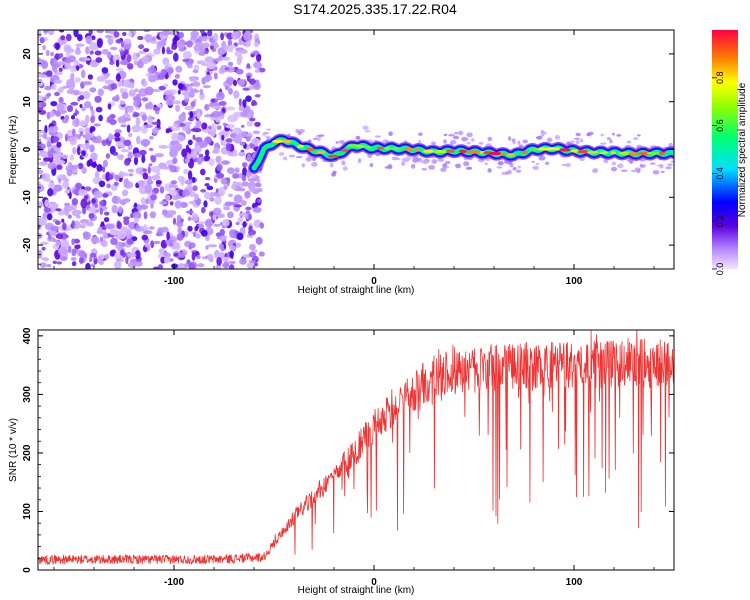 This screenshot has width=750, height=600. Describe the element at coordinates (174, 281) in the screenshot. I see `x-tick-label: -100` at that location.